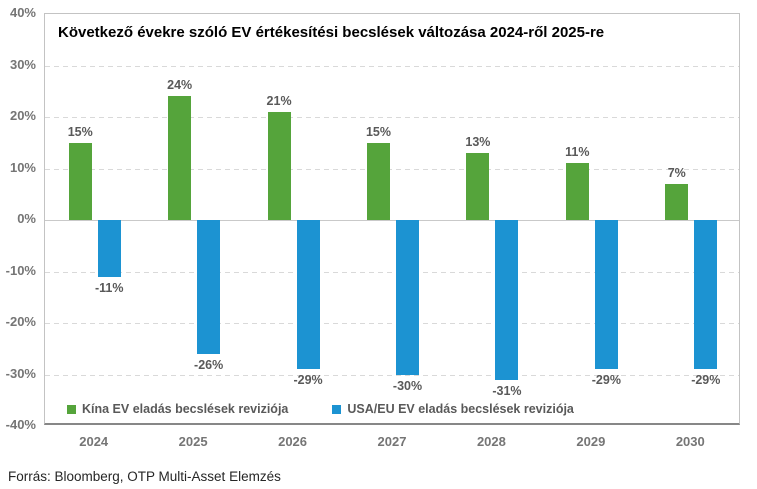 This screenshot has width=757, height=489. What do you see at coordinates (94, 441) in the screenshot?
I see `x-axis-tick-label: 2024` at bounding box center [94, 441].